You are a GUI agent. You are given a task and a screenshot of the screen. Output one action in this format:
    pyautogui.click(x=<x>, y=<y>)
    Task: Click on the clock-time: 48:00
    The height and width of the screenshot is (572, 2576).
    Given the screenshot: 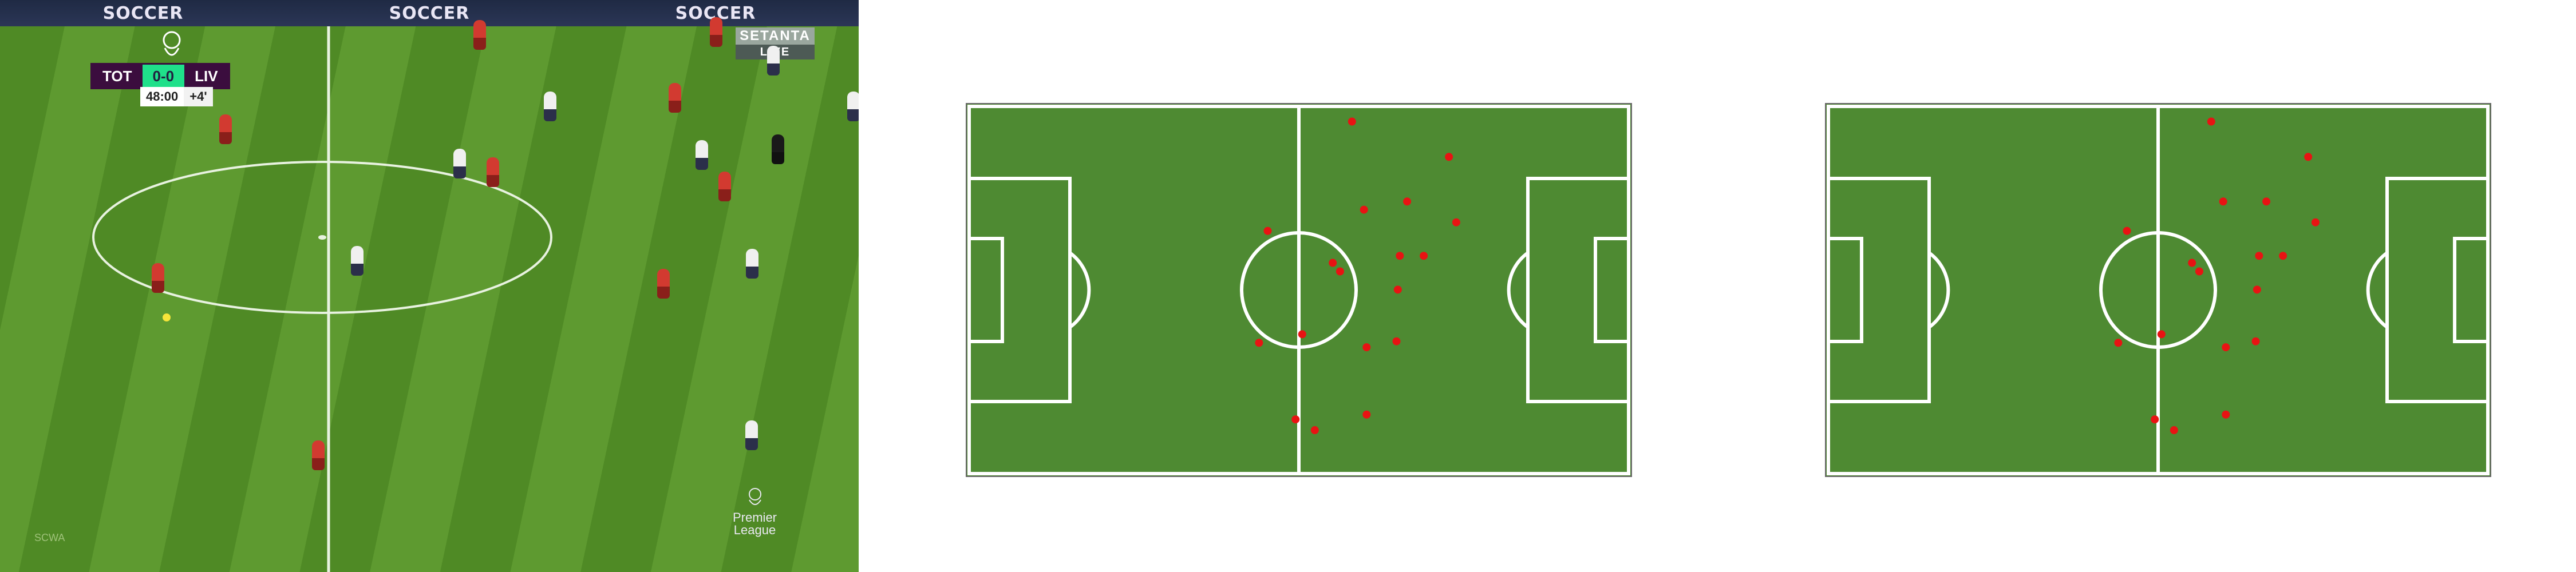 What is the action you would take?
    pyautogui.click(x=162, y=96)
    